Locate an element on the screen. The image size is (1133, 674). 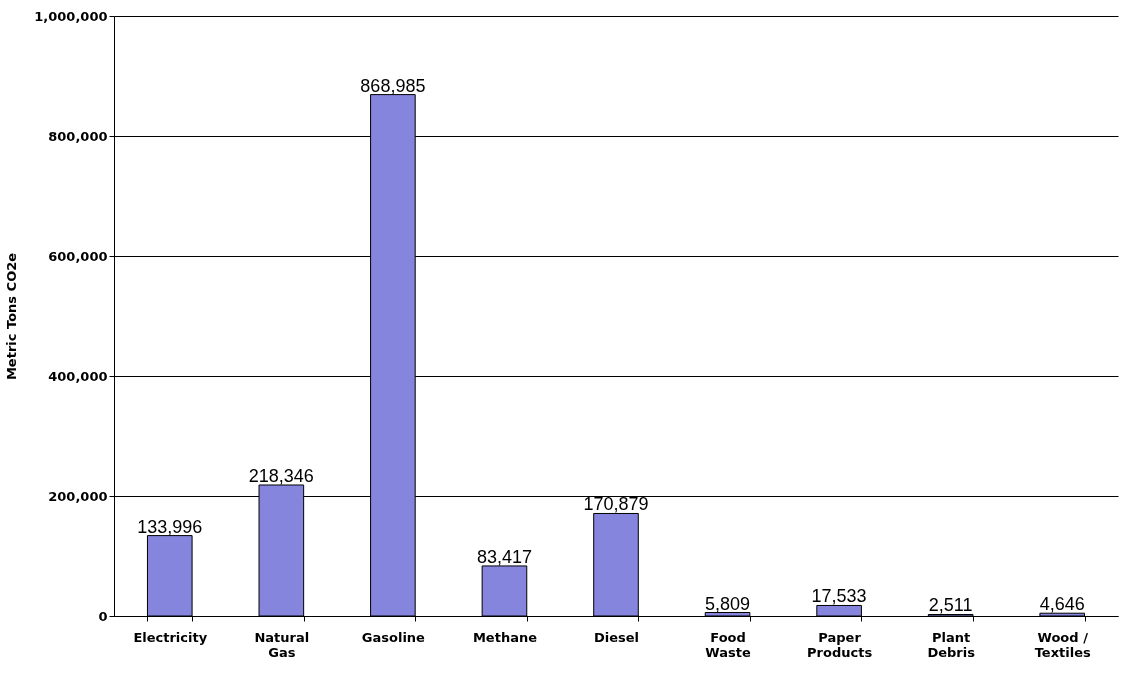
y-tick-label: 0 is located at coordinates (103, 616).